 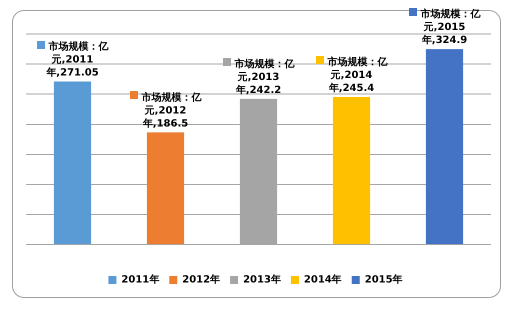 I want to click on data-label: 市场规模：亿元,2015年,324.9, so click(x=451, y=27).